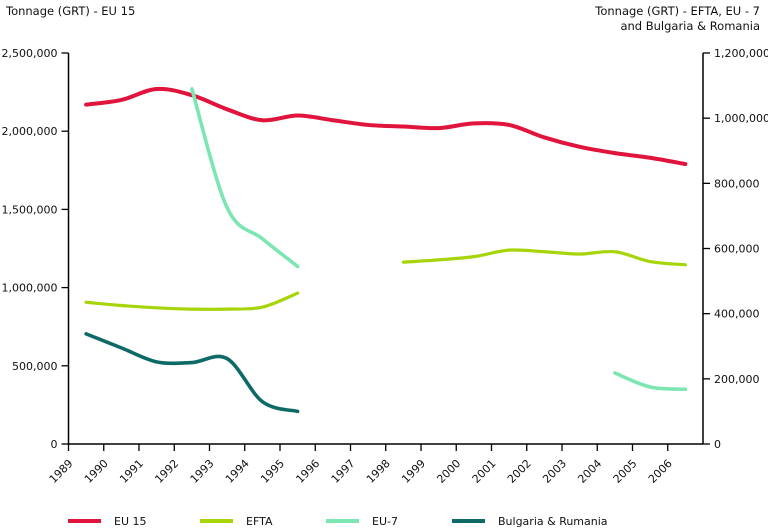 The height and width of the screenshot is (532, 768). Describe the element at coordinates (737, 314) in the screenshot. I see `right-axis-tick-label: 400,000` at that location.